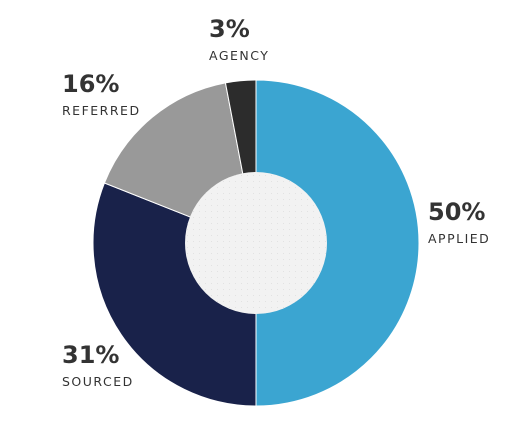 This screenshot has width=512, height=440. Describe the element at coordinates (456, 212) in the screenshot. I see `slice-percent-applied: 50%` at that location.